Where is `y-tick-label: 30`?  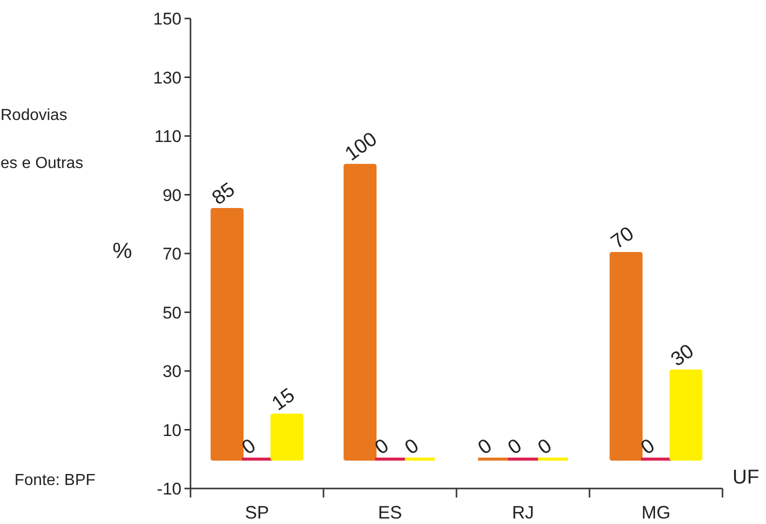 y-tick-label: 30 is located at coordinates (172, 371).